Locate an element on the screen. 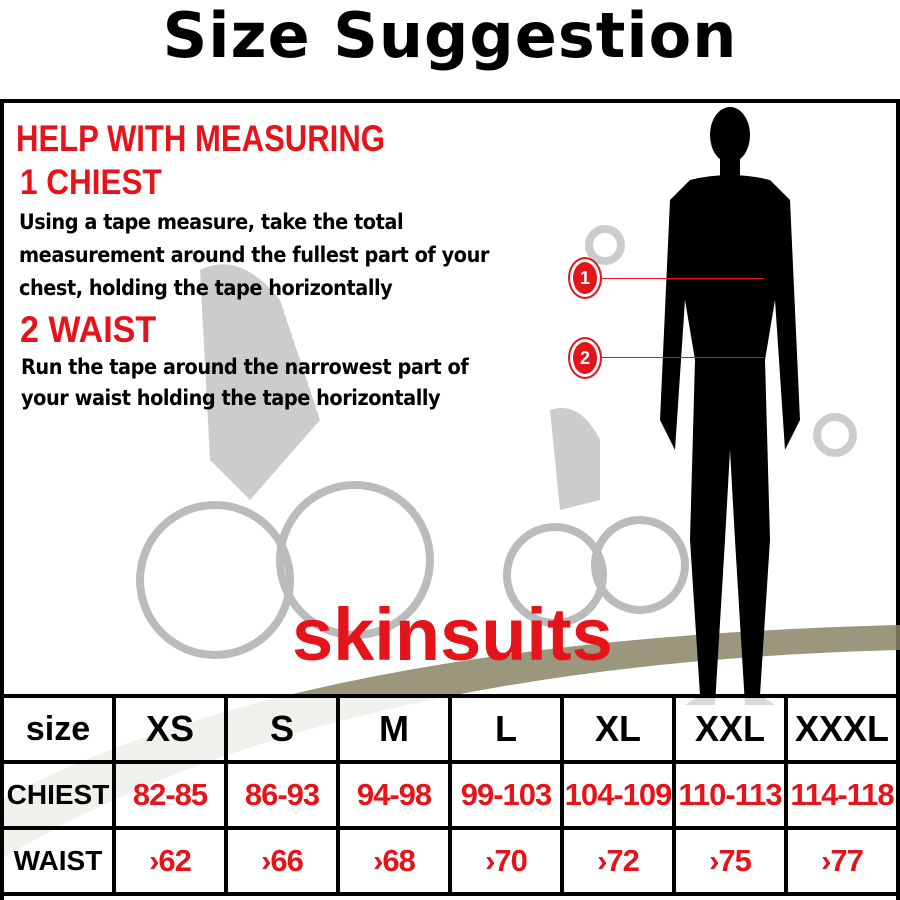 The image size is (900, 900). chest-marker: 1 is located at coordinates (585, 278).